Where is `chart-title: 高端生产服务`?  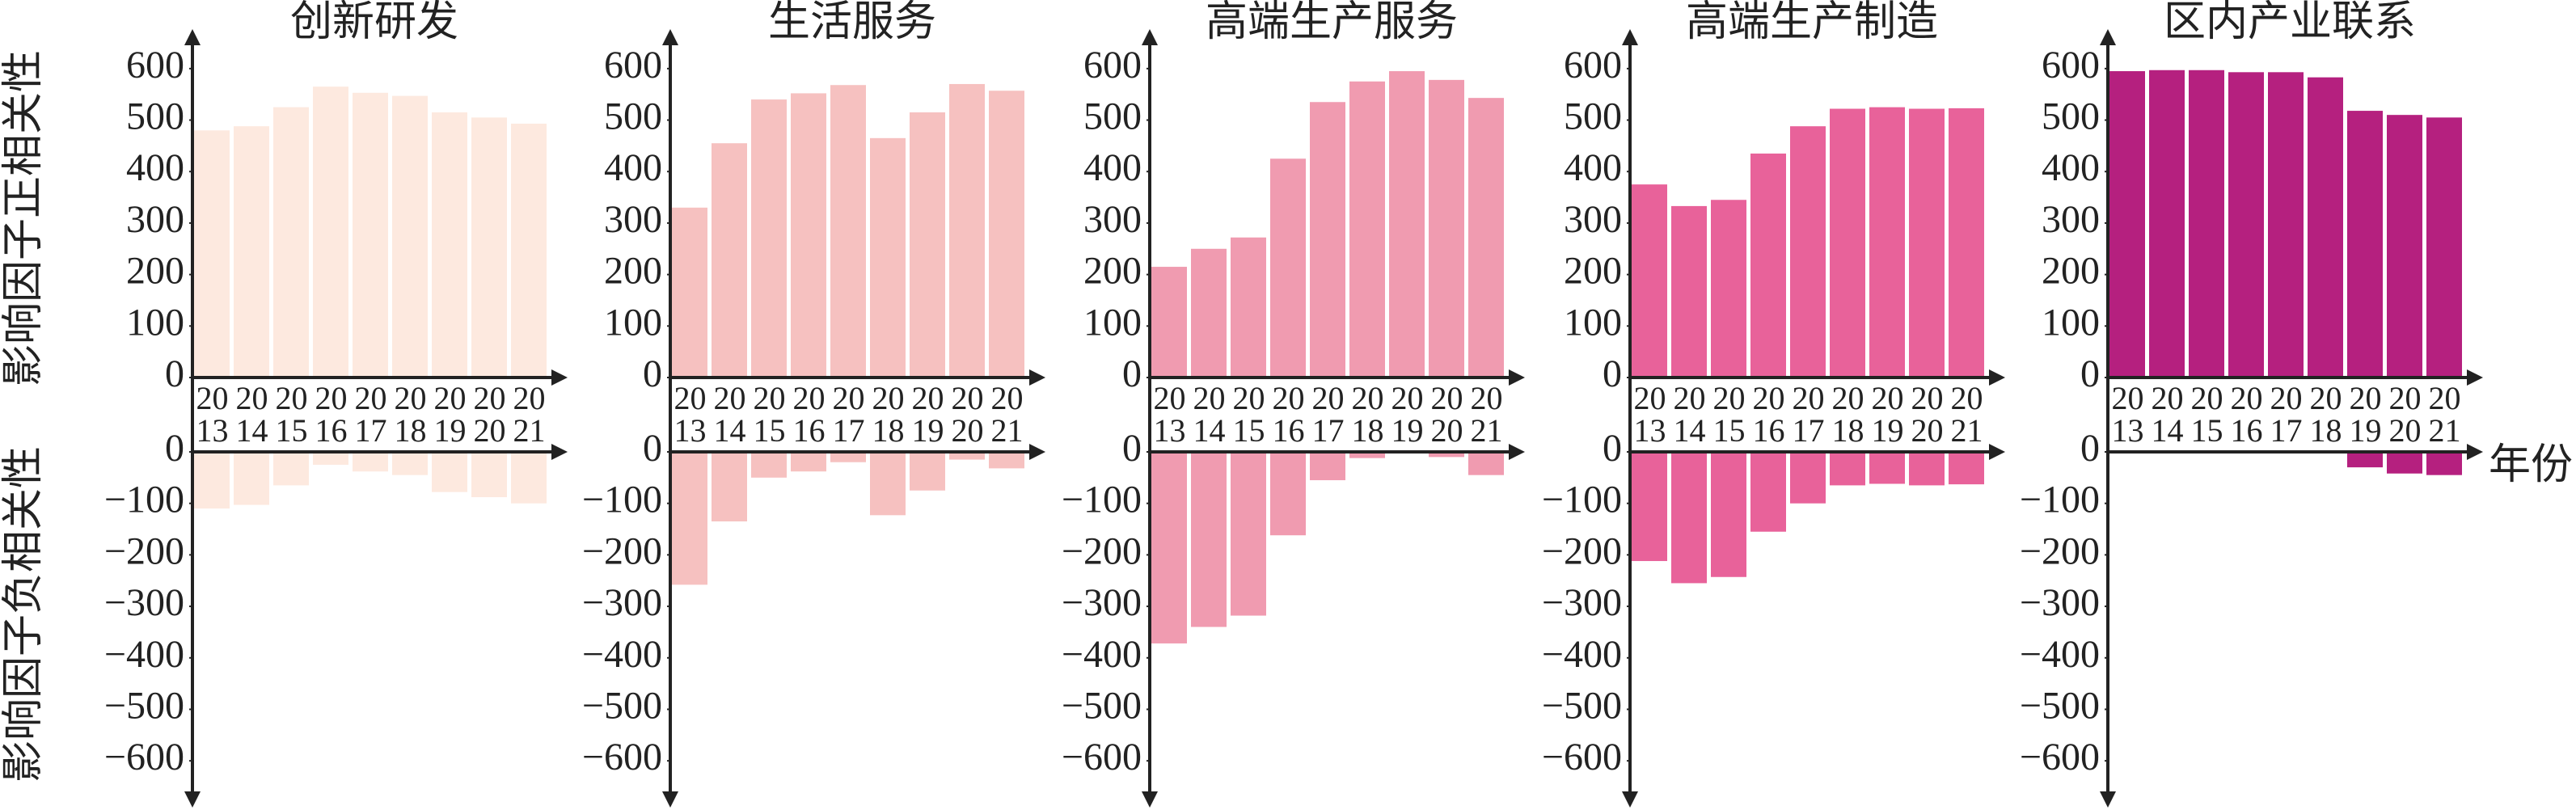
chart-title: 高端生产服务 is located at coordinates (1332, 22).